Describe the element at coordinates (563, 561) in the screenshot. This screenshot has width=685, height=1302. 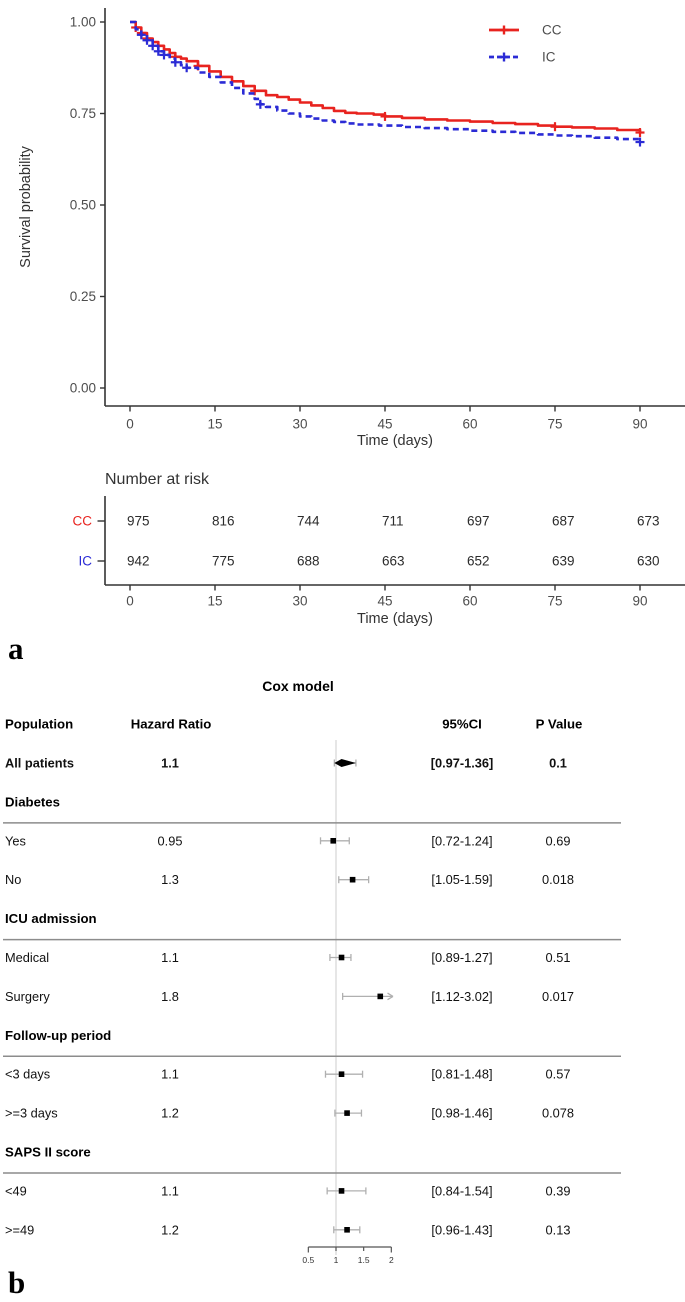
I see `risk-count: 639` at that location.